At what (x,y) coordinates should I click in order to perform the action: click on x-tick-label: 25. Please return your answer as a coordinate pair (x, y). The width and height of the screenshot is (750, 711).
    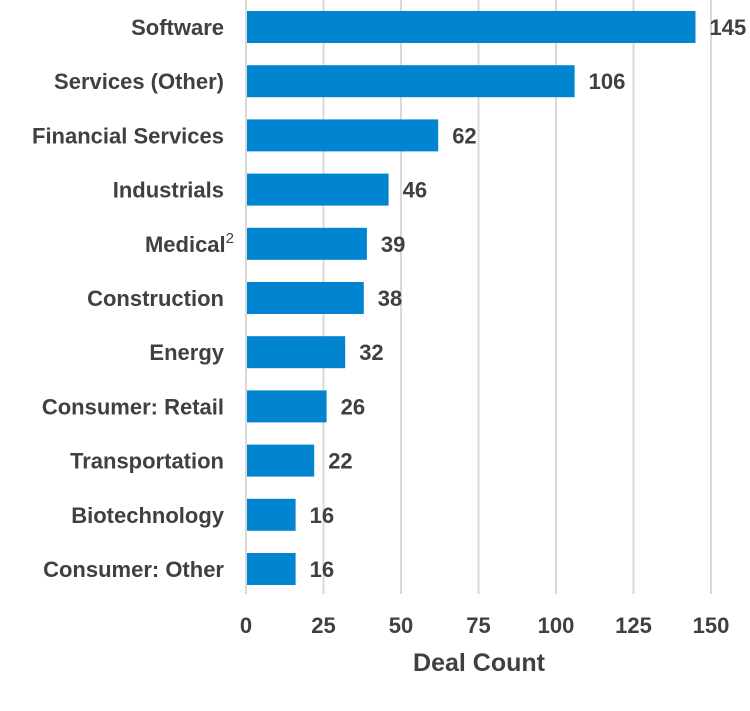
    Looking at the image, I should click on (323, 625).